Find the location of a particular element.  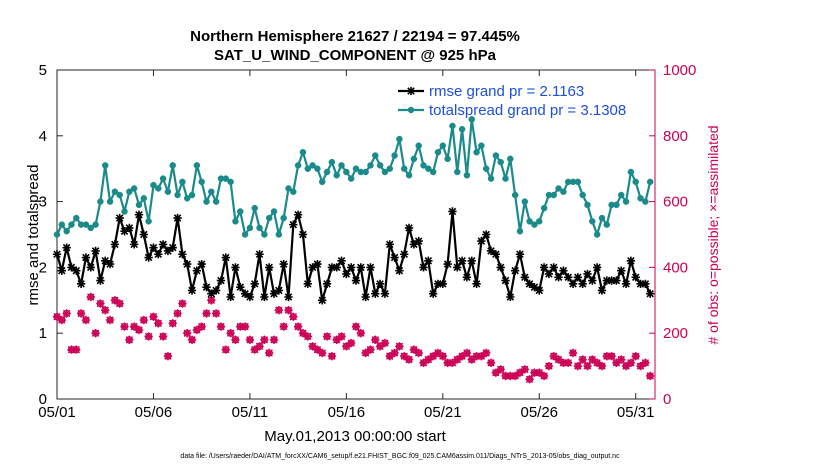

y-right-tick-label: 800 is located at coordinates (675, 136).